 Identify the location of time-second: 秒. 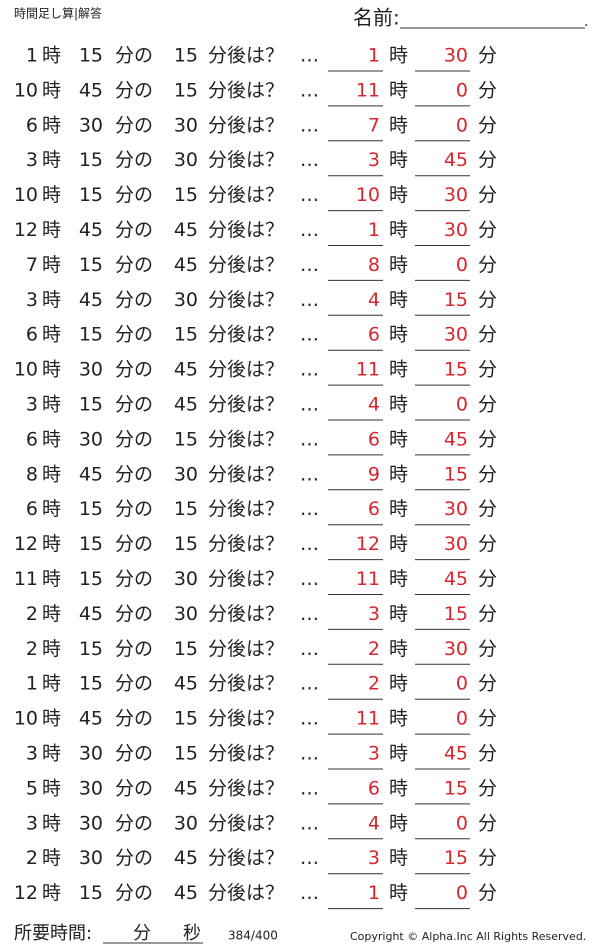
(192, 933).